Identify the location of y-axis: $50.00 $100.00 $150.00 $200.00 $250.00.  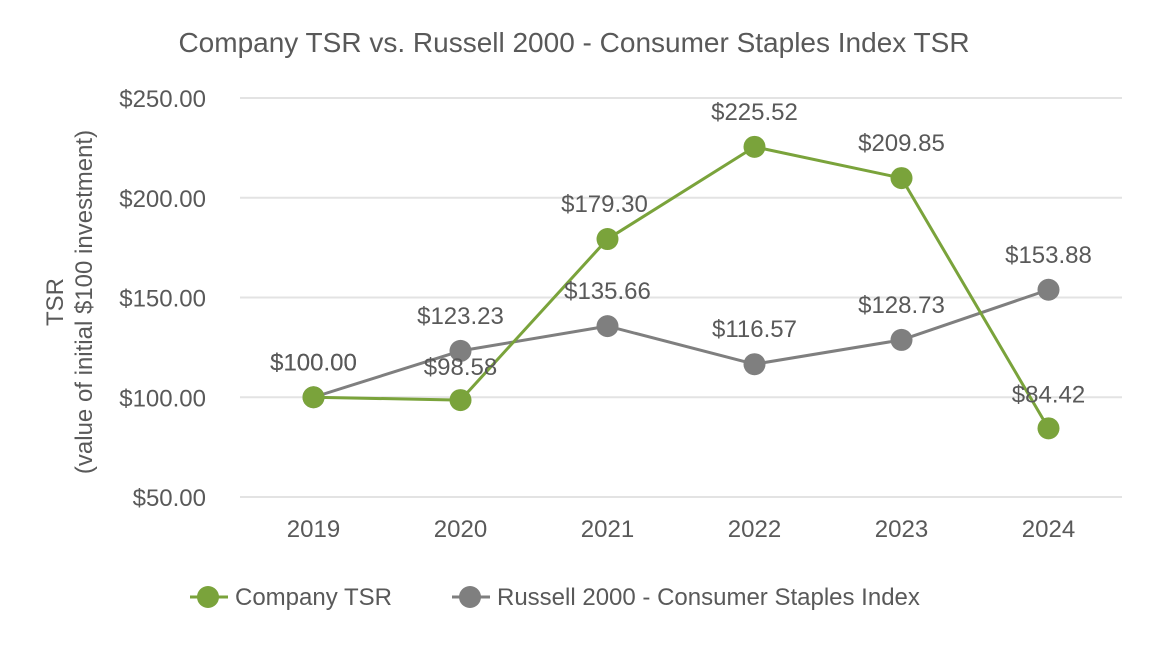
(162, 299).